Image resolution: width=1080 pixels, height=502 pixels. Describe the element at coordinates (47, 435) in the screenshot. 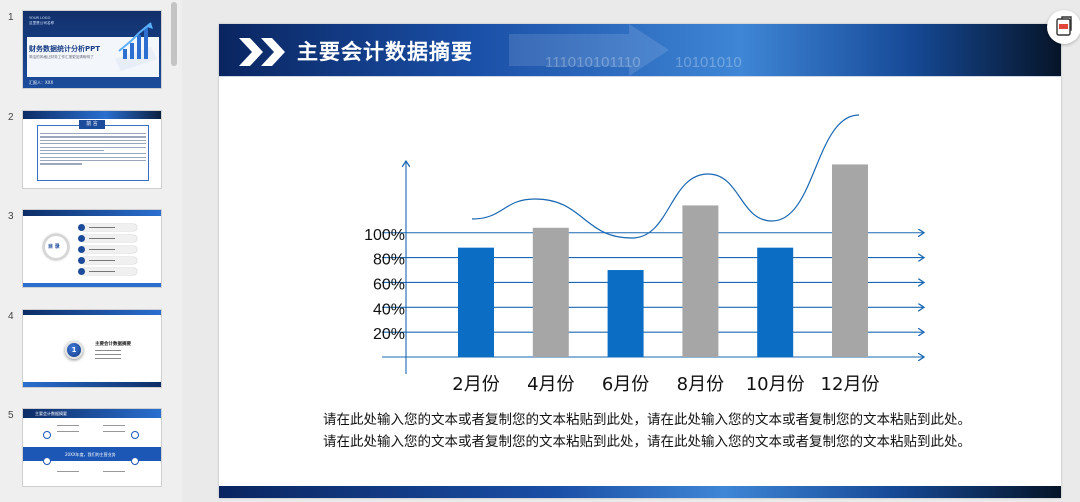

I see `thumbnail-bulb-icon` at that location.